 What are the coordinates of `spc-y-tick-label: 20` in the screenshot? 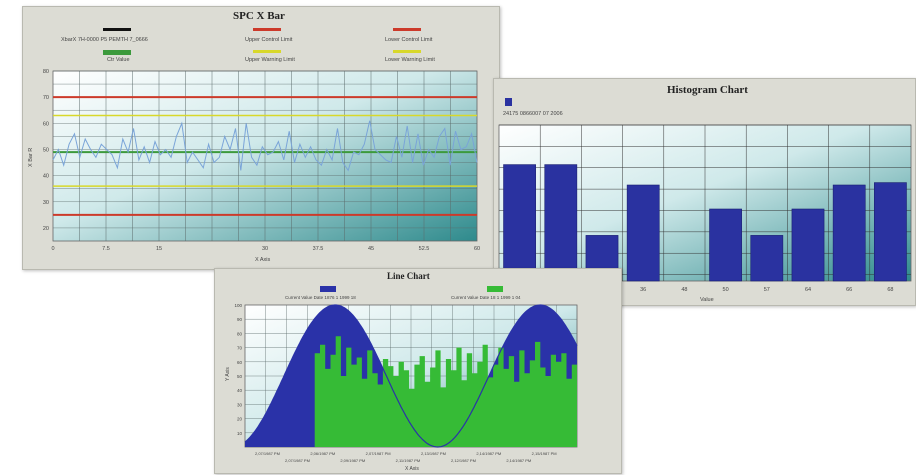 It's located at (46, 229).